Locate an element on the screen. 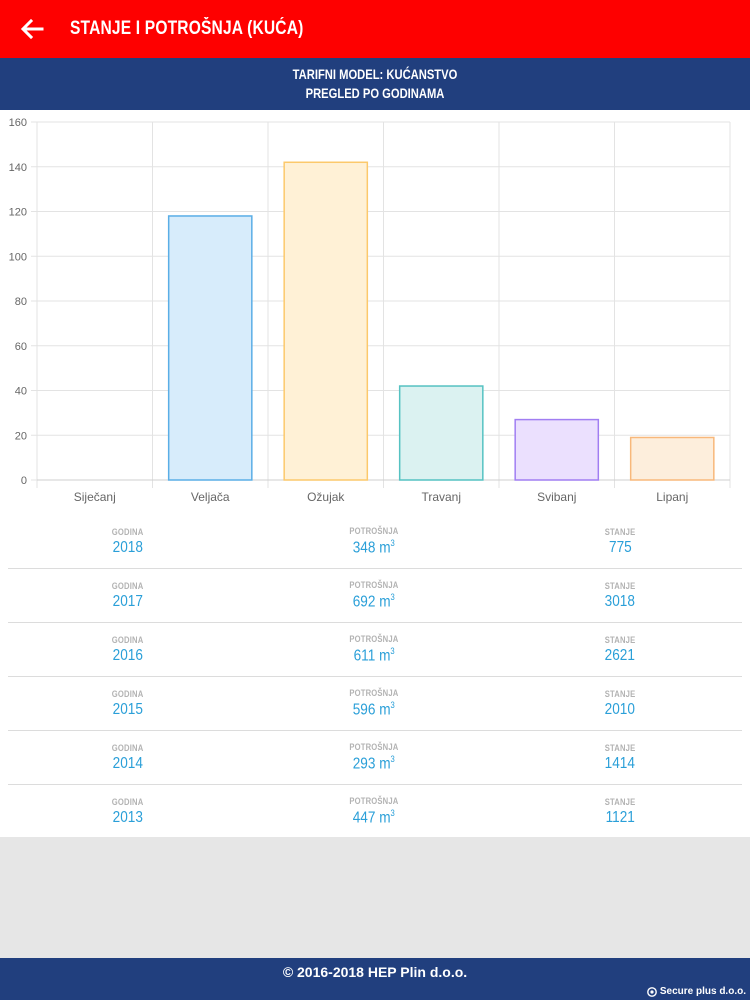  state-value: 3018 is located at coordinates (620, 601).